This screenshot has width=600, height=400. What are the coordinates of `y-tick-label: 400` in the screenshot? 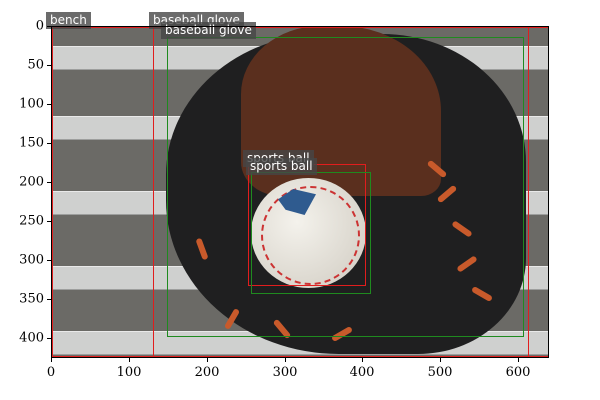 It's located at (31, 338).